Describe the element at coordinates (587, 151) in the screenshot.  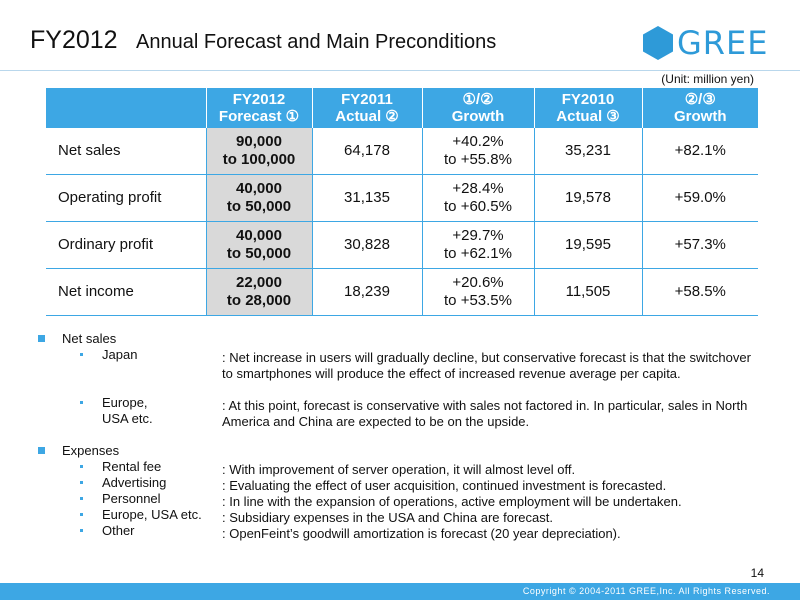
I see `actual-2010-cell: 35,231` at that location.